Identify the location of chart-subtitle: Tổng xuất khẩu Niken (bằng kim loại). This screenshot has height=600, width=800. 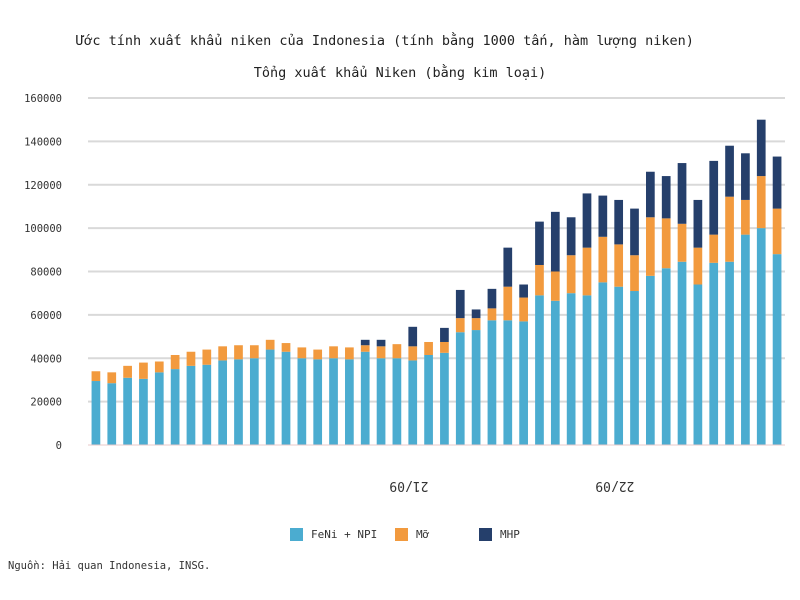
(400, 73).